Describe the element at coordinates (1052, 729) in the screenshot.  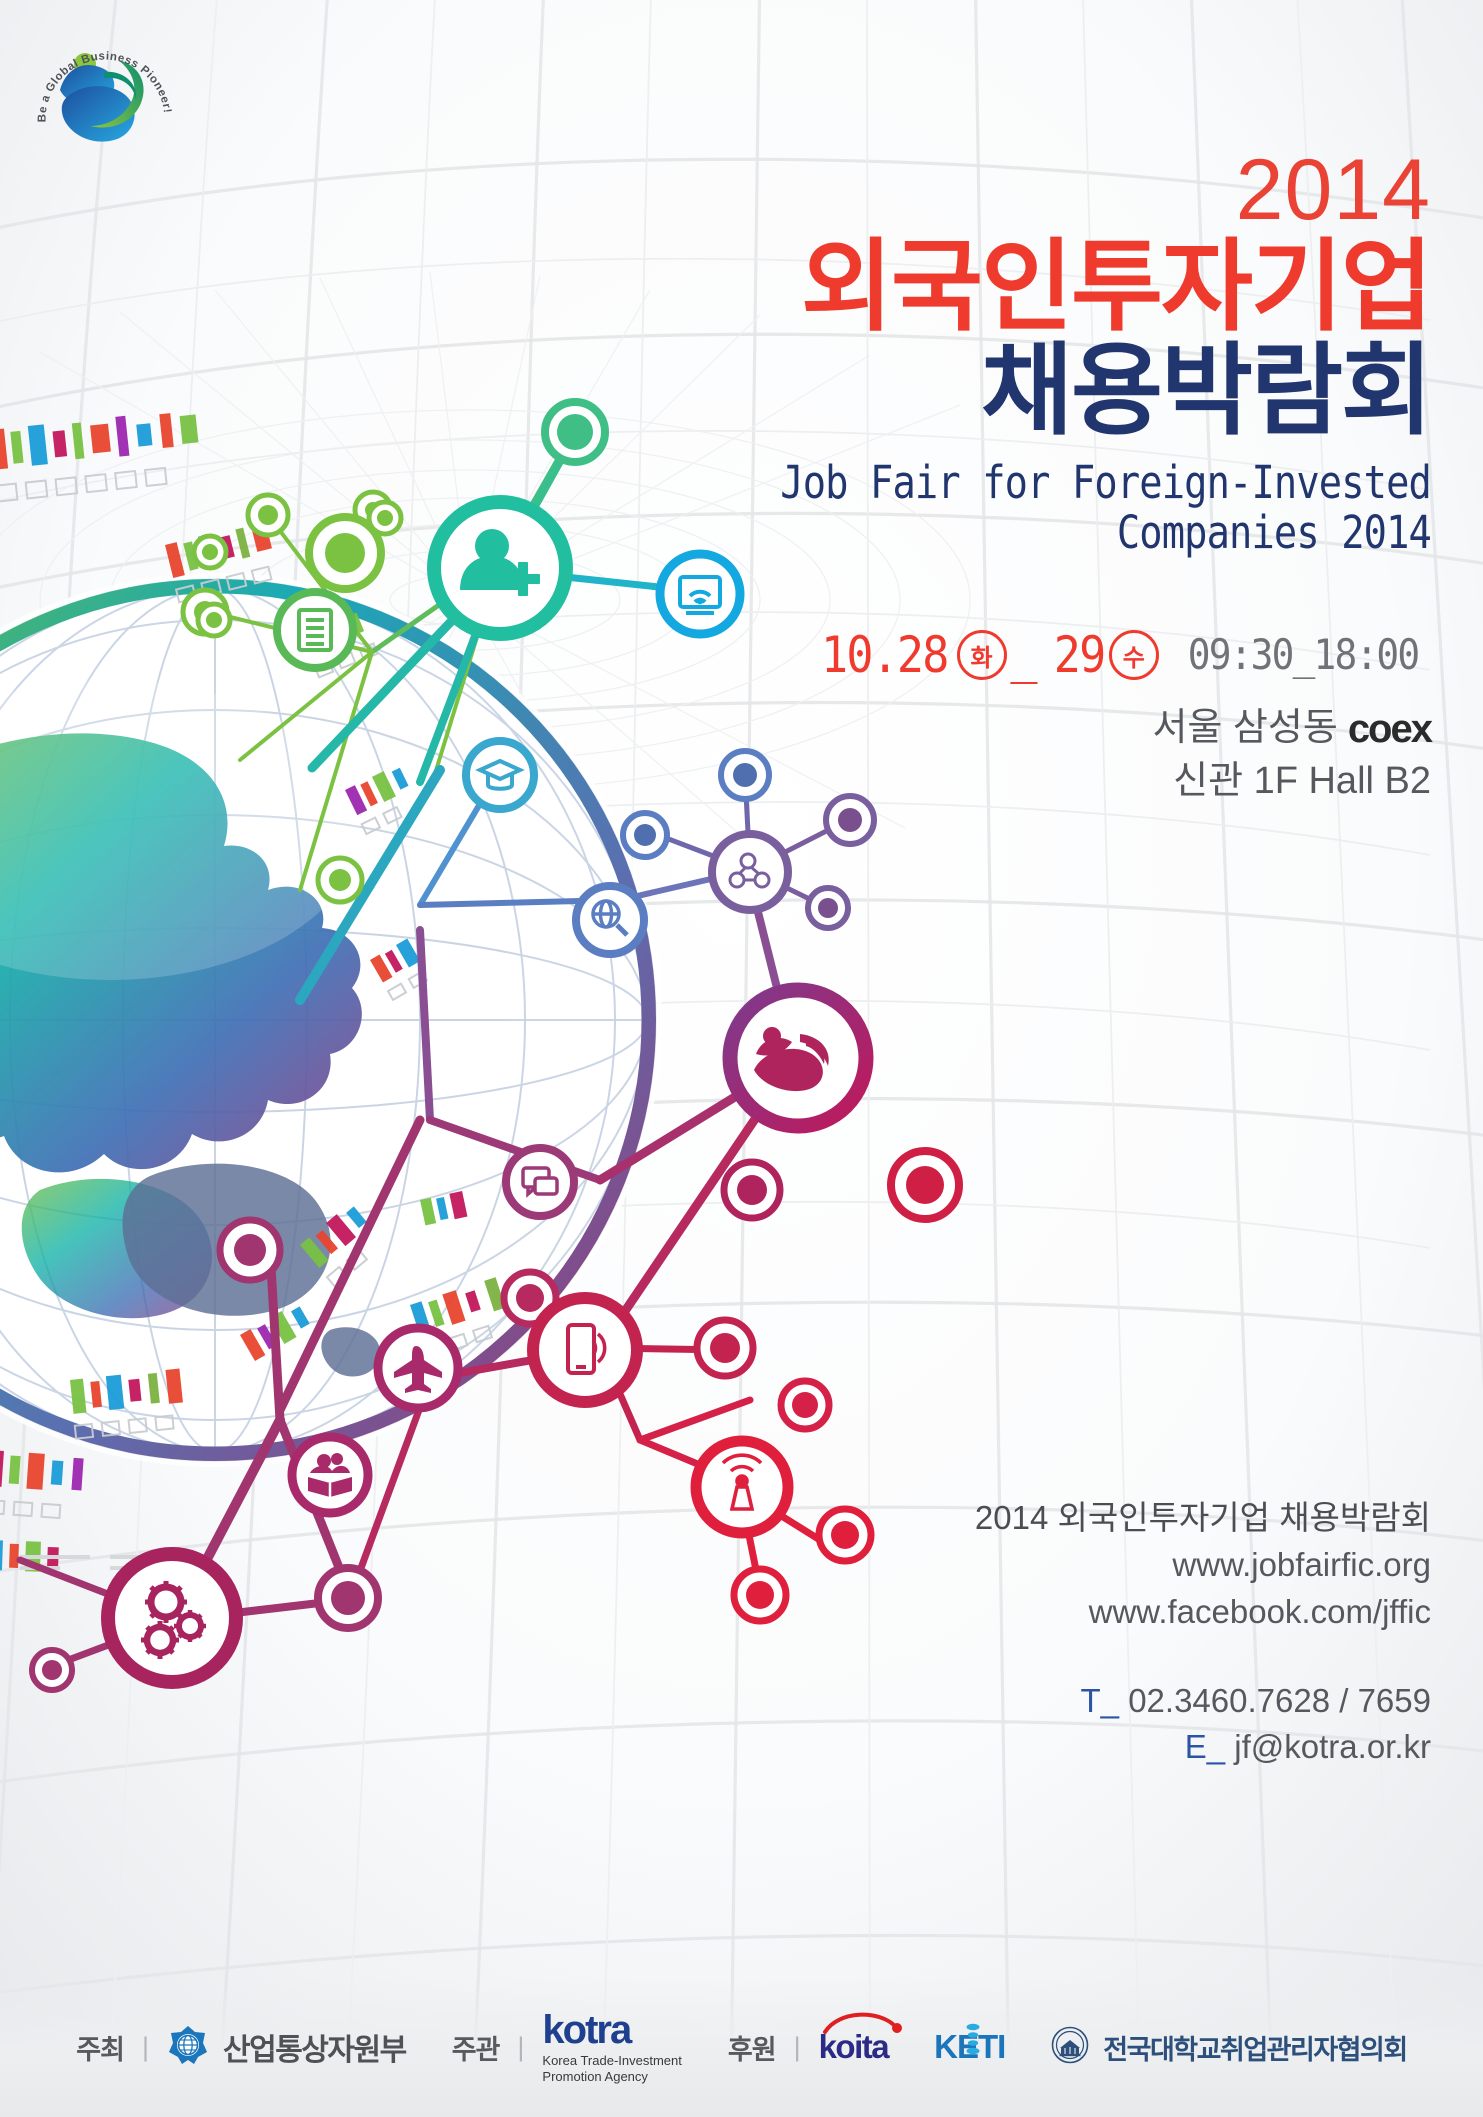
I see `venue-line1: 서울 삼성동 coex` at that location.